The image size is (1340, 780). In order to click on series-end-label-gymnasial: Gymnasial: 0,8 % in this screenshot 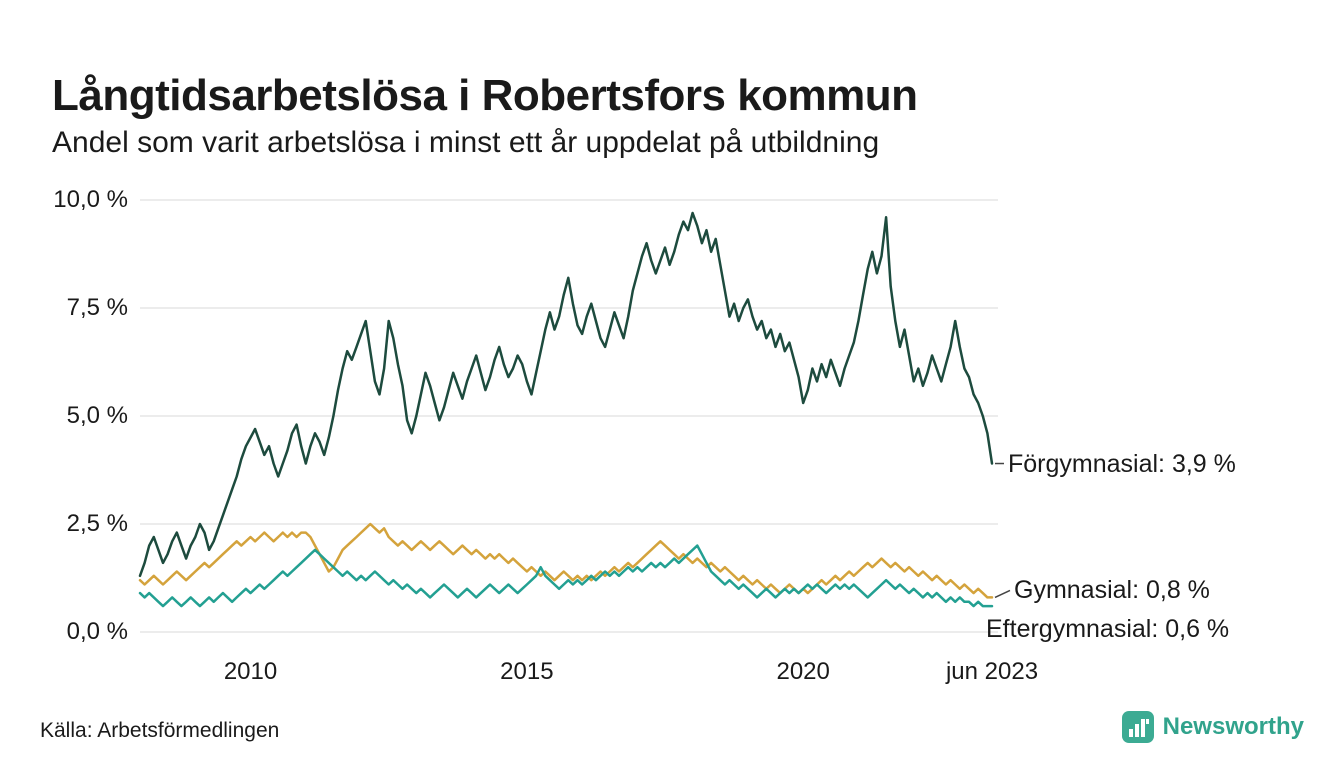, I will do `click(1112, 590)`.